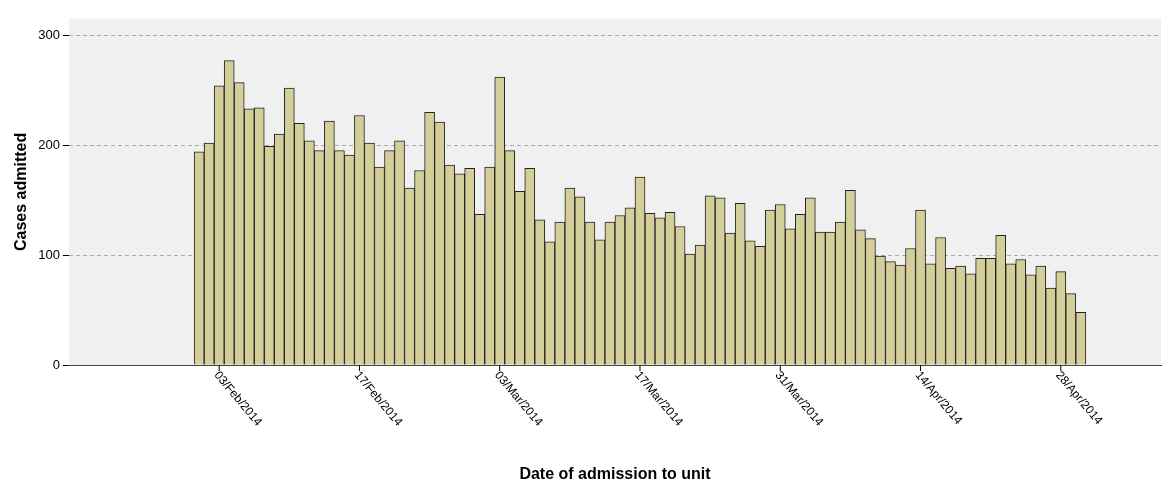 This screenshot has height=493, width=1173. Describe the element at coordinates (21, 192) in the screenshot. I see `y-axis-title: Cases admitted` at that location.